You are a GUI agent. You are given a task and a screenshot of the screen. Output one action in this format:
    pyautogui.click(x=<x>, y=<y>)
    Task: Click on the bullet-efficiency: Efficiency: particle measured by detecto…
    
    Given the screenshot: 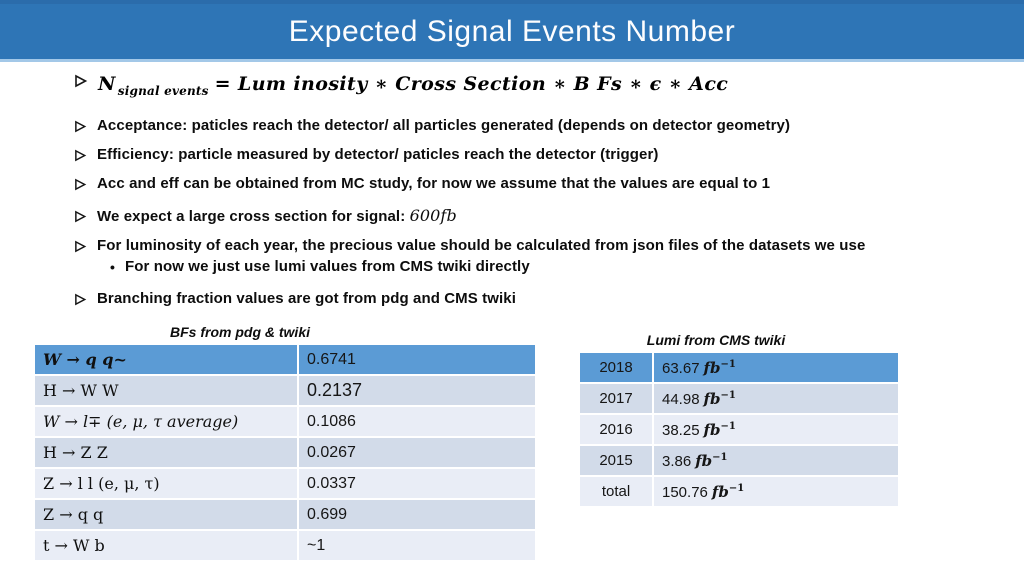 What is the action you would take?
    pyautogui.click(x=540, y=154)
    